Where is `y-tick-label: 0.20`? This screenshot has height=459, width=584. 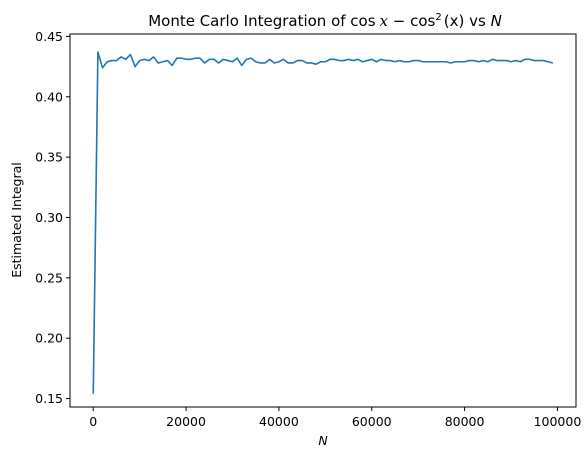 y-tick-label: 0.20 is located at coordinates (49, 338).